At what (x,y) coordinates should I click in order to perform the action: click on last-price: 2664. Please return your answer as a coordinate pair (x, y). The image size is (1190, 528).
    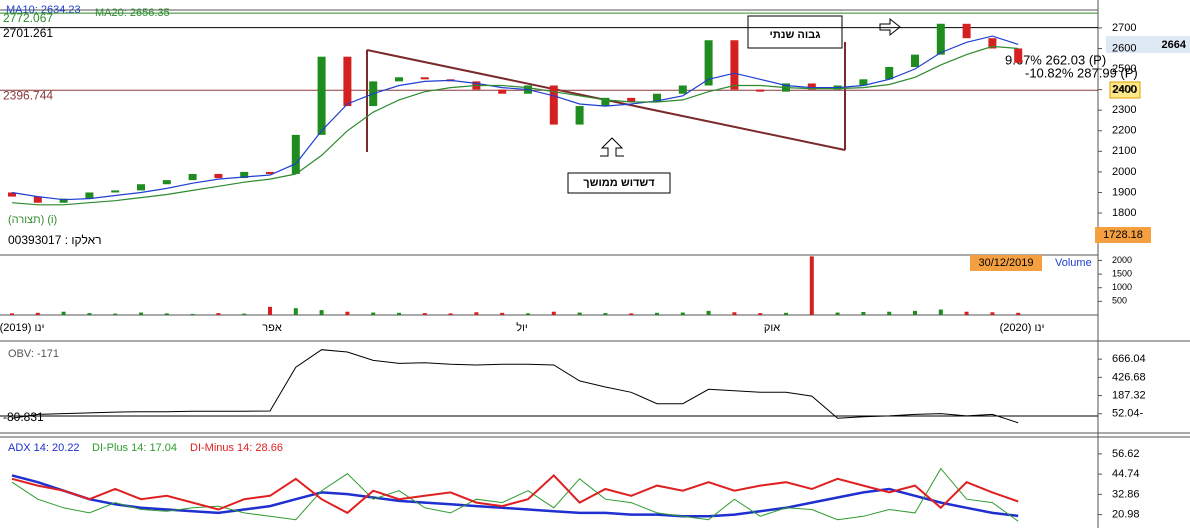
    Looking at the image, I should click on (1174, 45).